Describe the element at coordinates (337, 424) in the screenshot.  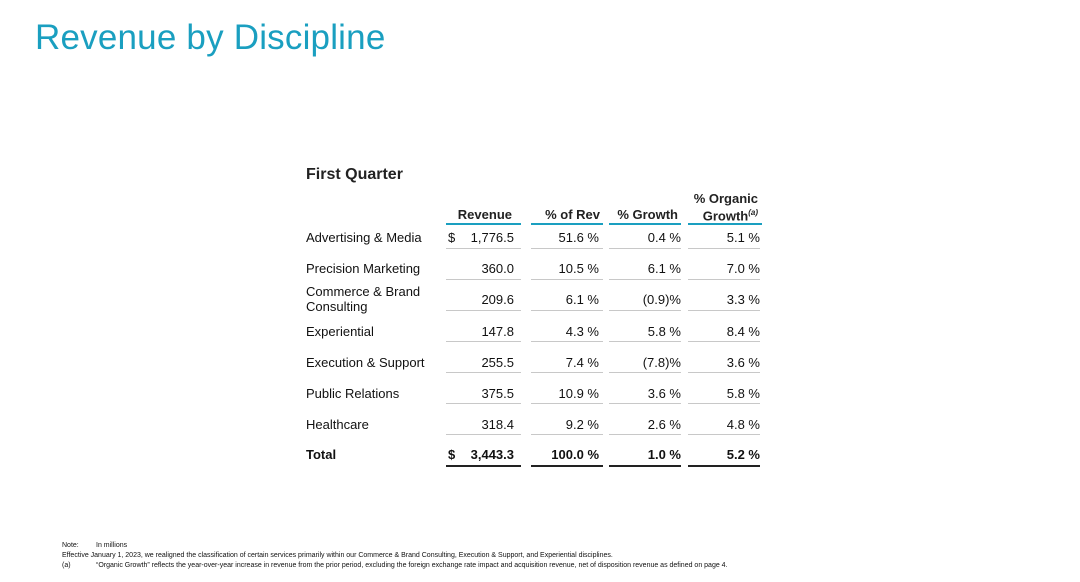
I see `row-label: Healthcare` at that location.